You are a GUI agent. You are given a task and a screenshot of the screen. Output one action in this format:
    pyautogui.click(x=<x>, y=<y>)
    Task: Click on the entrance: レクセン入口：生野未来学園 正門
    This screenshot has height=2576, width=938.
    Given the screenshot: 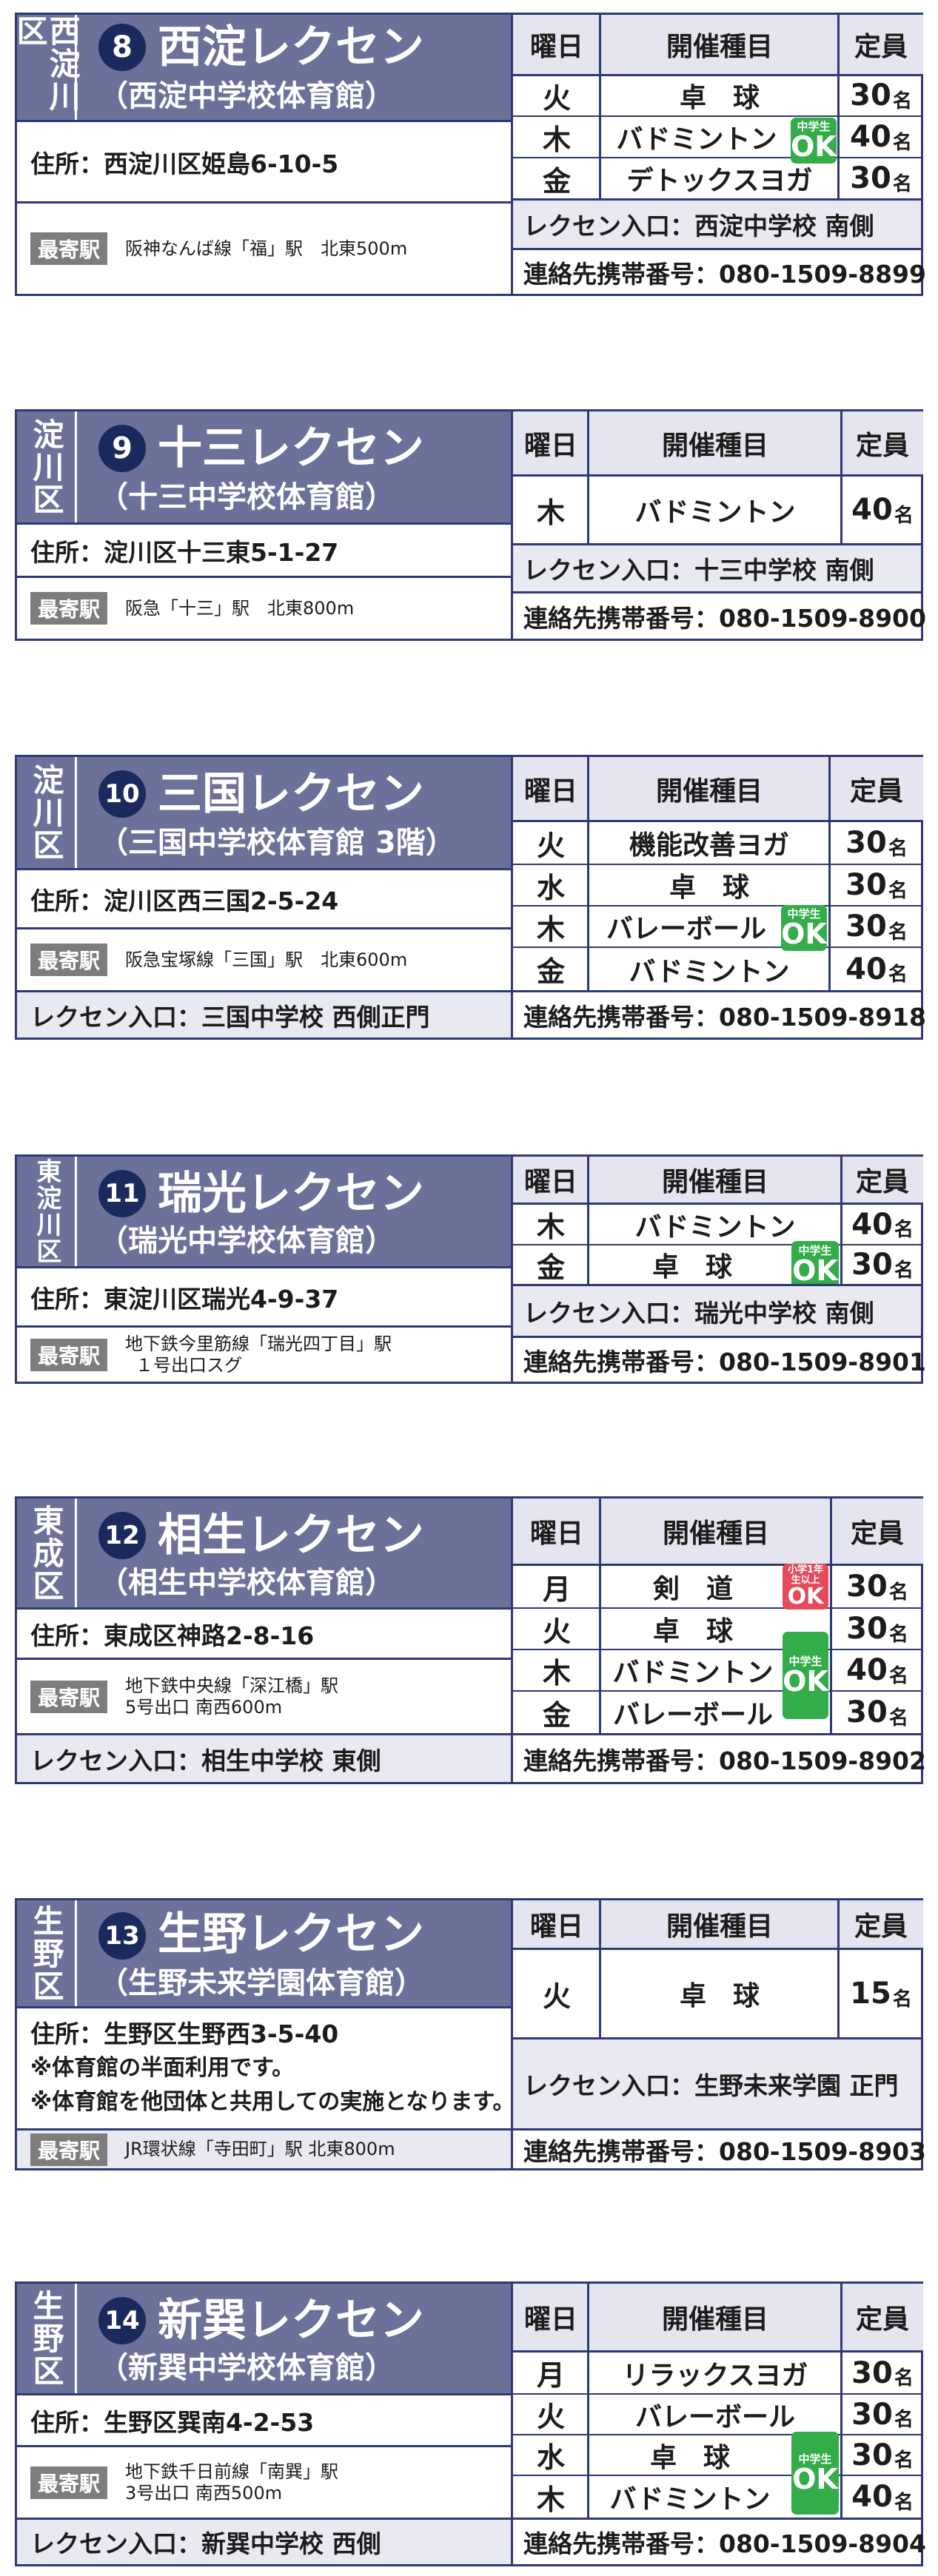 What is the action you would take?
    pyautogui.click(x=717, y=2082)
    